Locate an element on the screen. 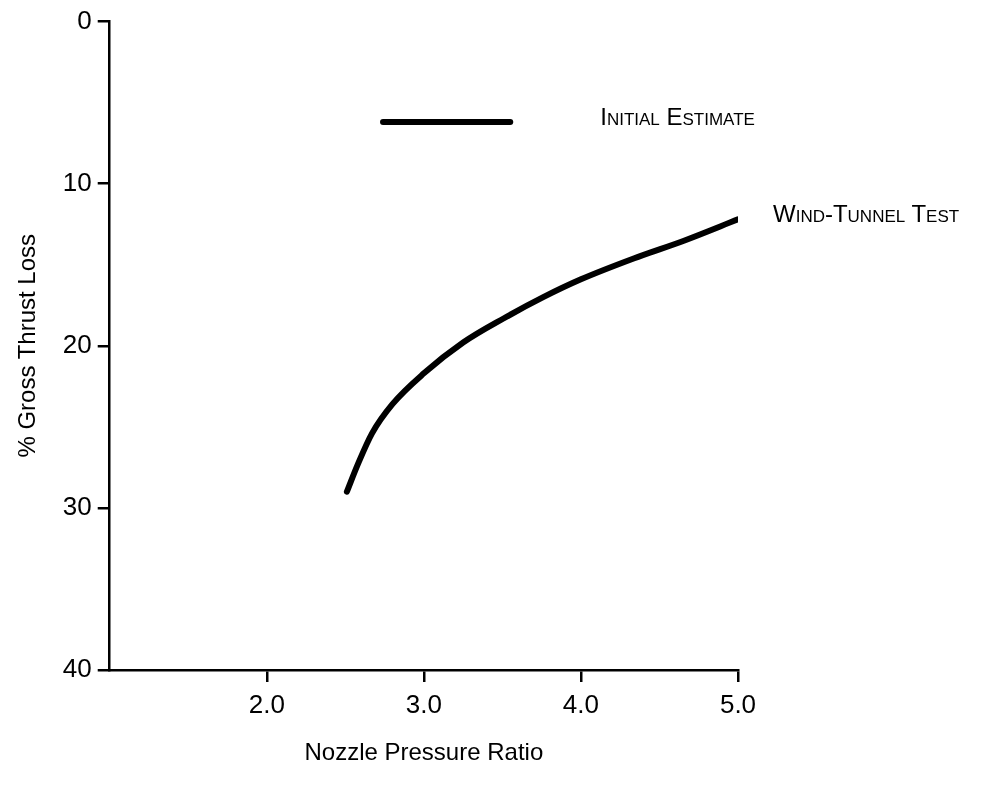 The image size is (1008, 792). x-tick-label: 5.0 is located at coordinates (738, 703).